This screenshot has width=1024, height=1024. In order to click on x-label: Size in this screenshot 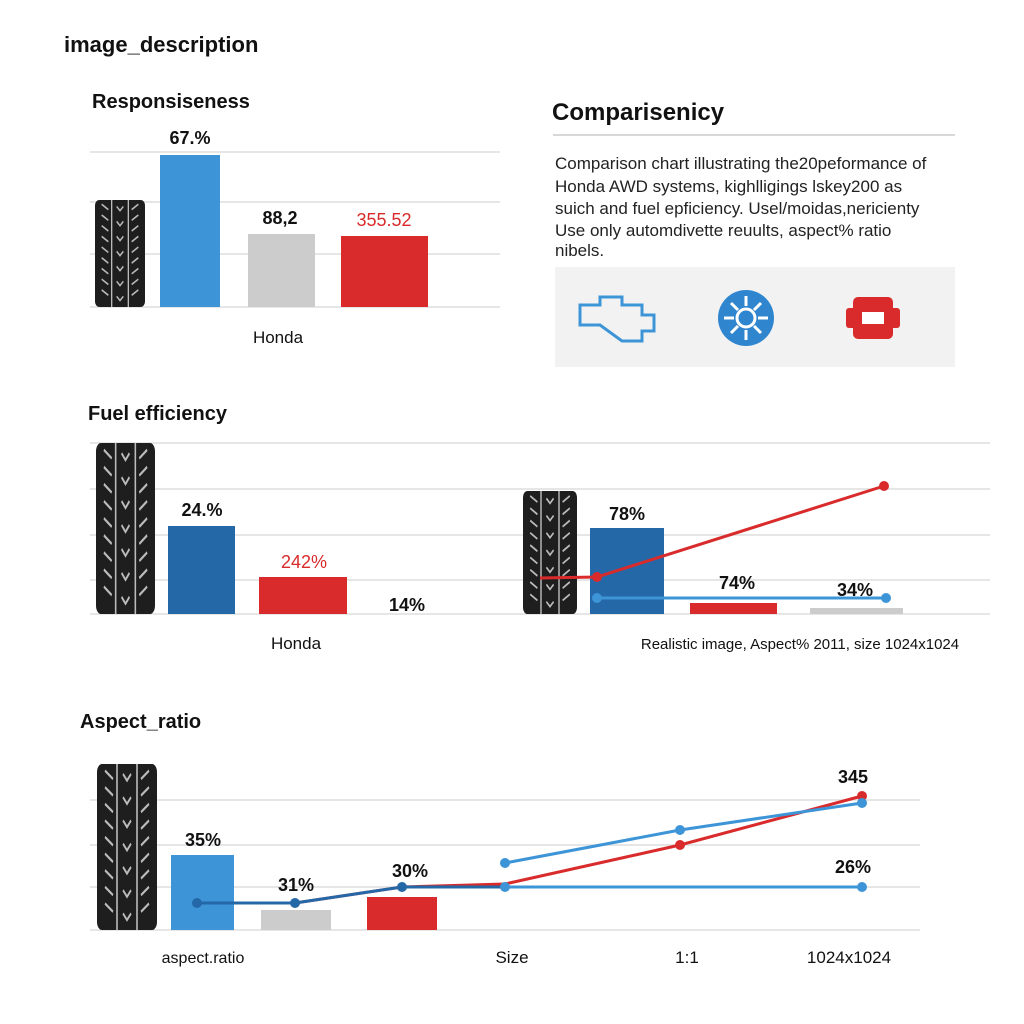, I will do `click(511, 957)`.